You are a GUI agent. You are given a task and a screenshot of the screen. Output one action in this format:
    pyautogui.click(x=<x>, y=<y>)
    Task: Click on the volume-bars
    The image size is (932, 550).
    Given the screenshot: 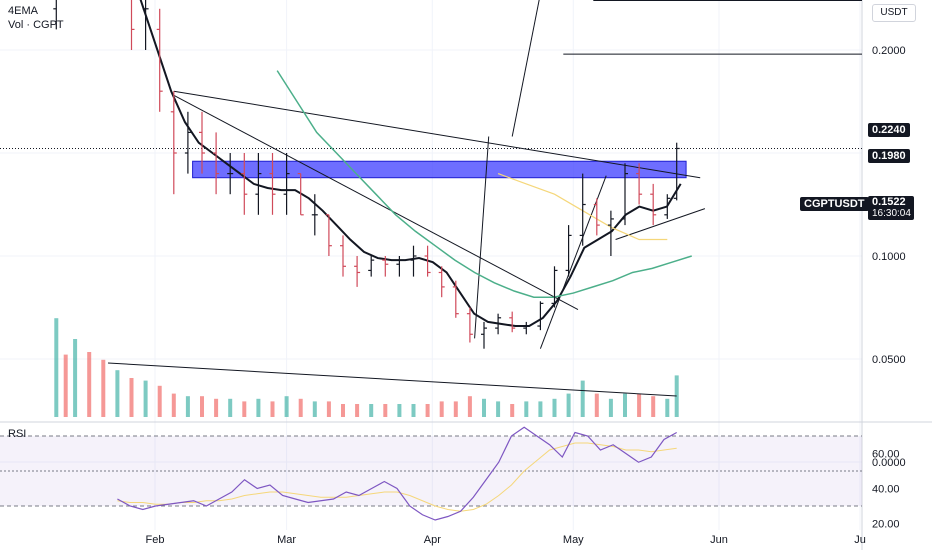 What is the action you would take?
    pyautogui.click(x=366, y=367)
    